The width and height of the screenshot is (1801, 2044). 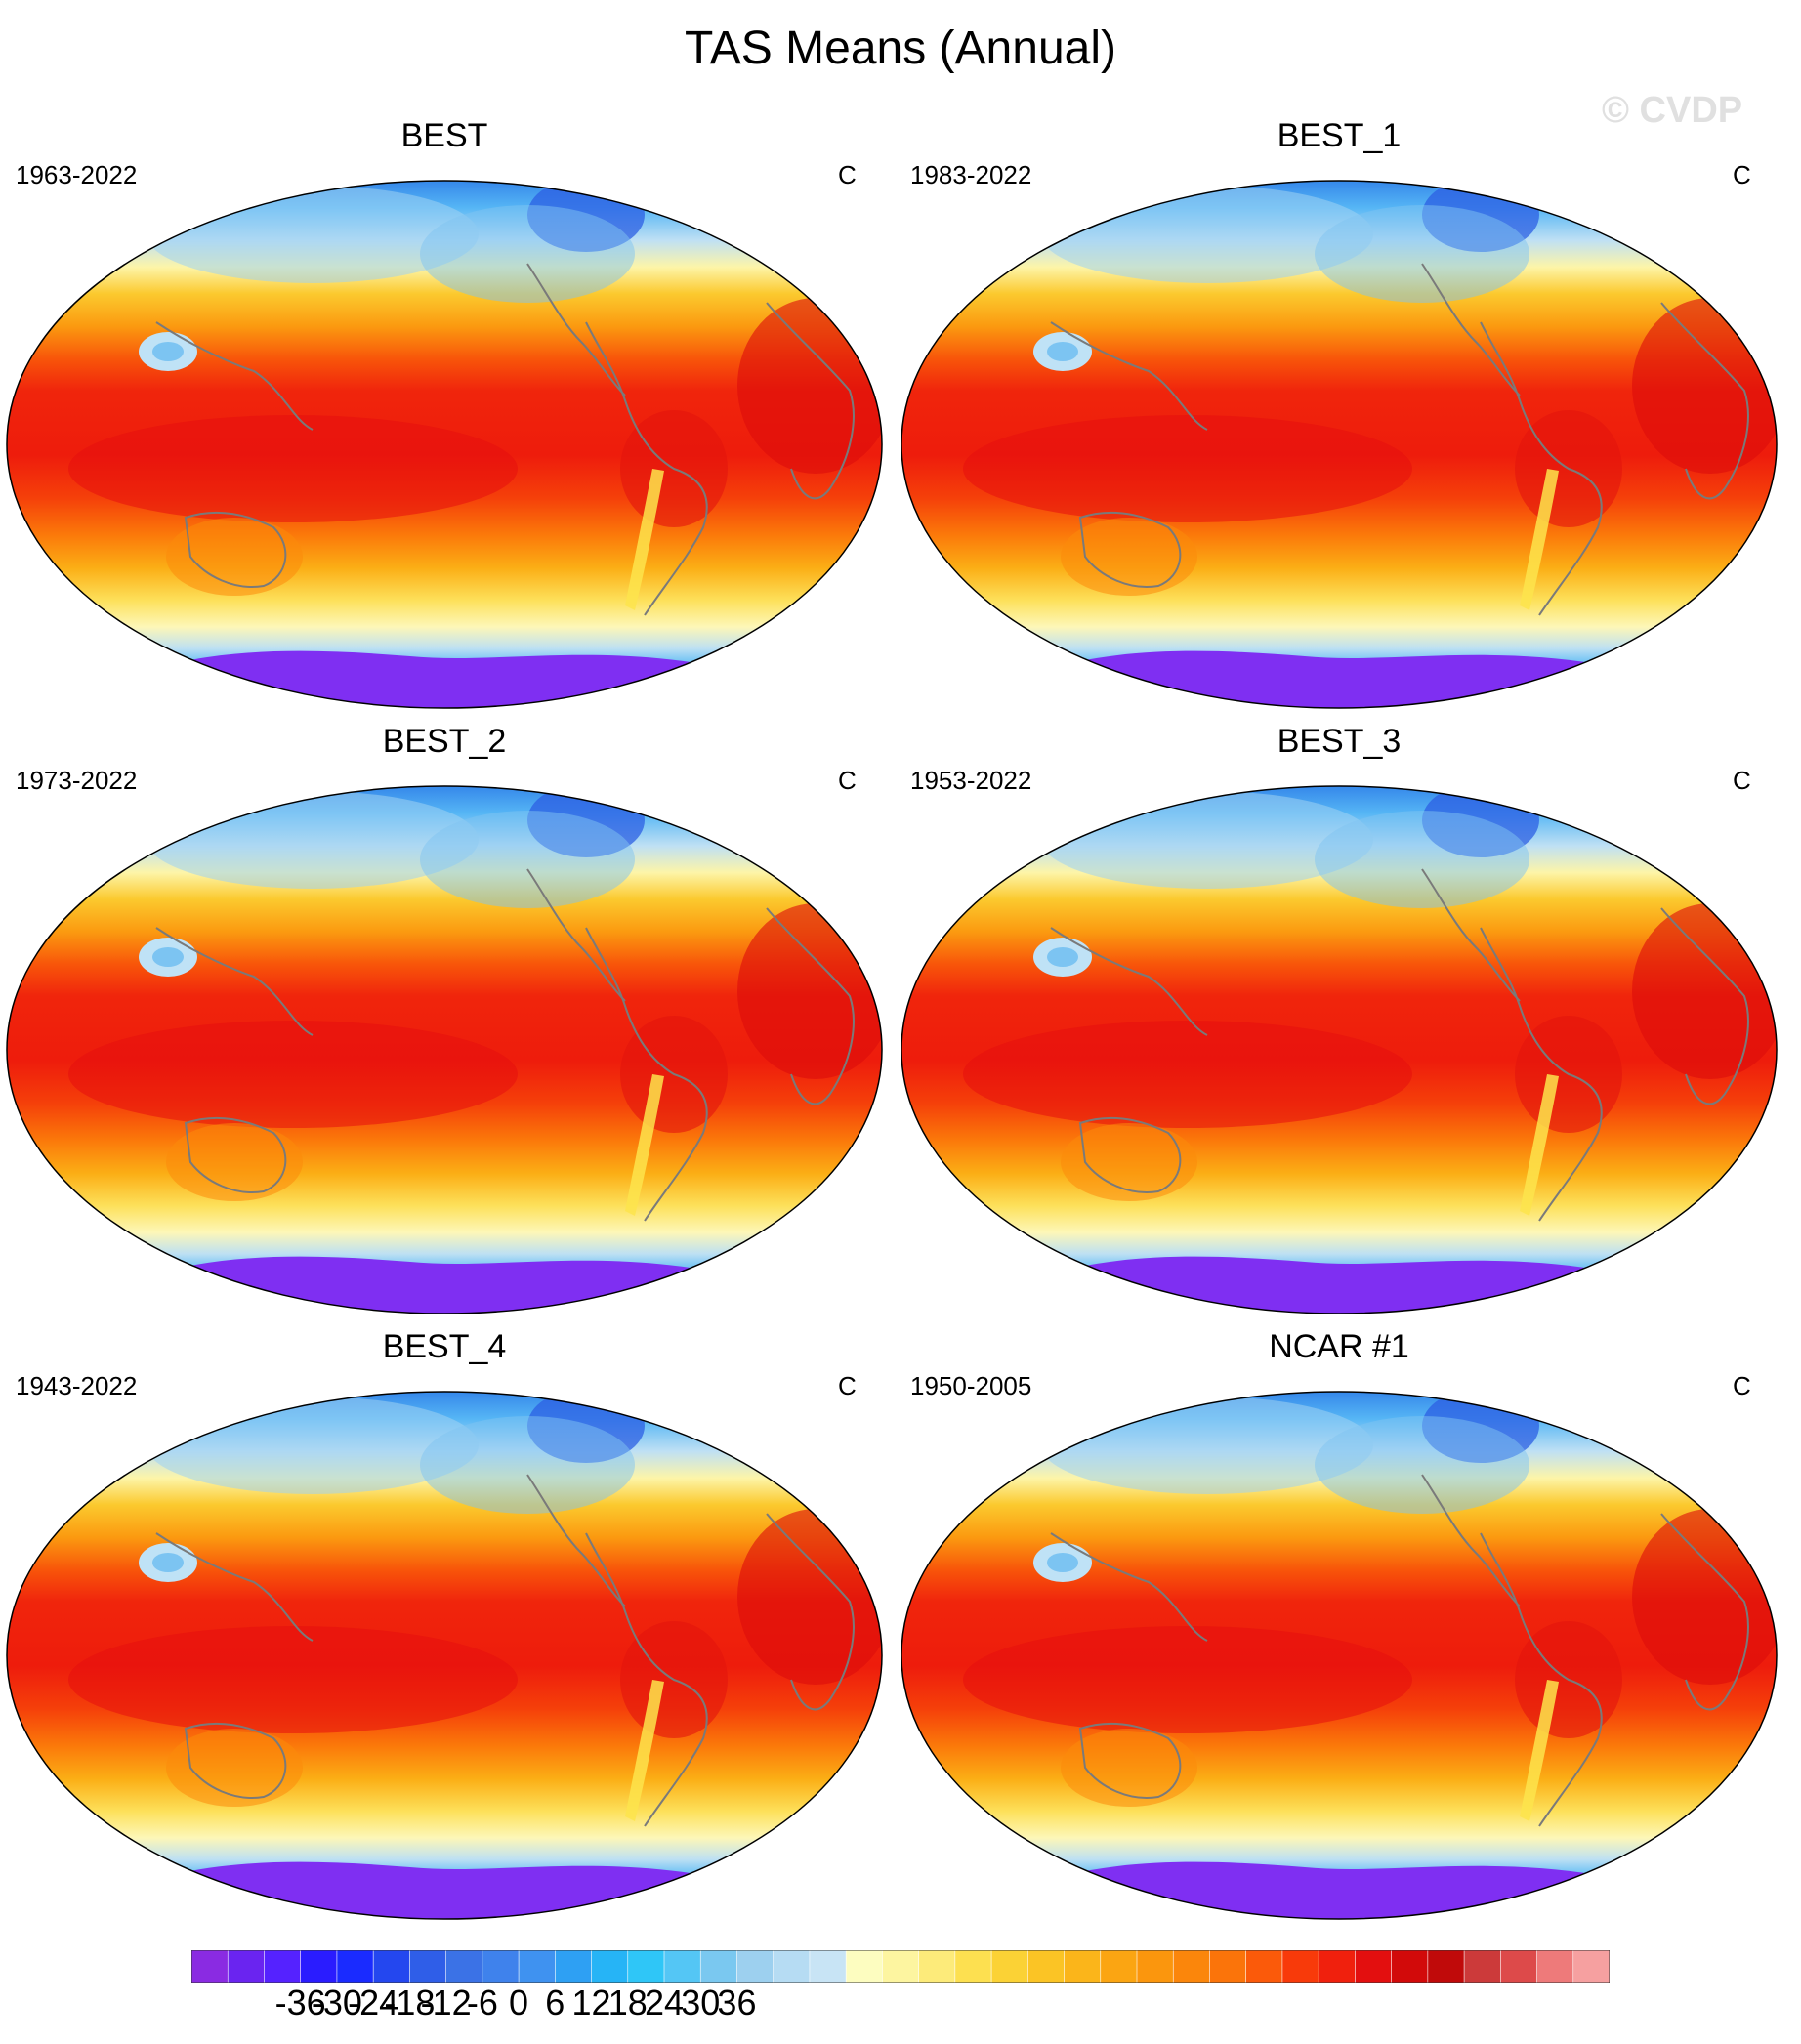 I want to click on colorbar-tick-label: 0, so click(x=519, y=2002).